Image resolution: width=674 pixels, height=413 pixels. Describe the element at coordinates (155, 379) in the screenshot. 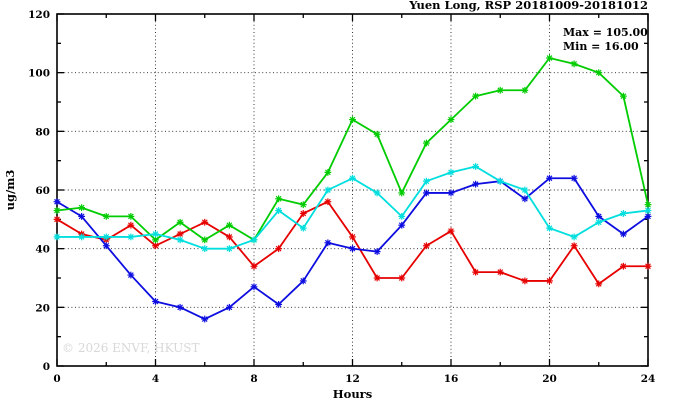

I see `x-tick-label: 4` at that location.